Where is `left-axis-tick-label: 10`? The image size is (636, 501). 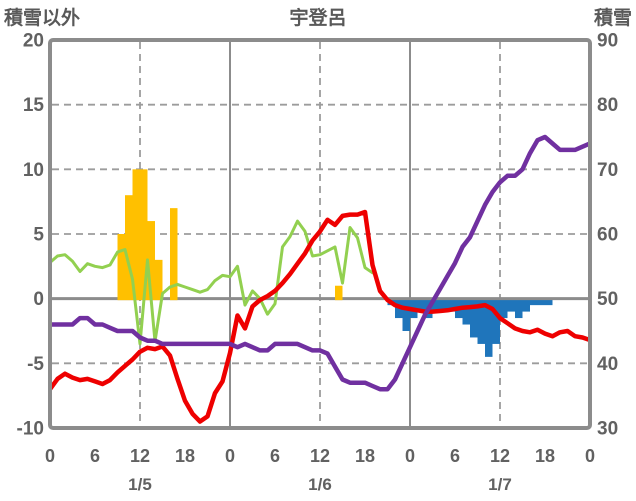 left-axis-tick-label: 10 is located at coordinates (33, 170).